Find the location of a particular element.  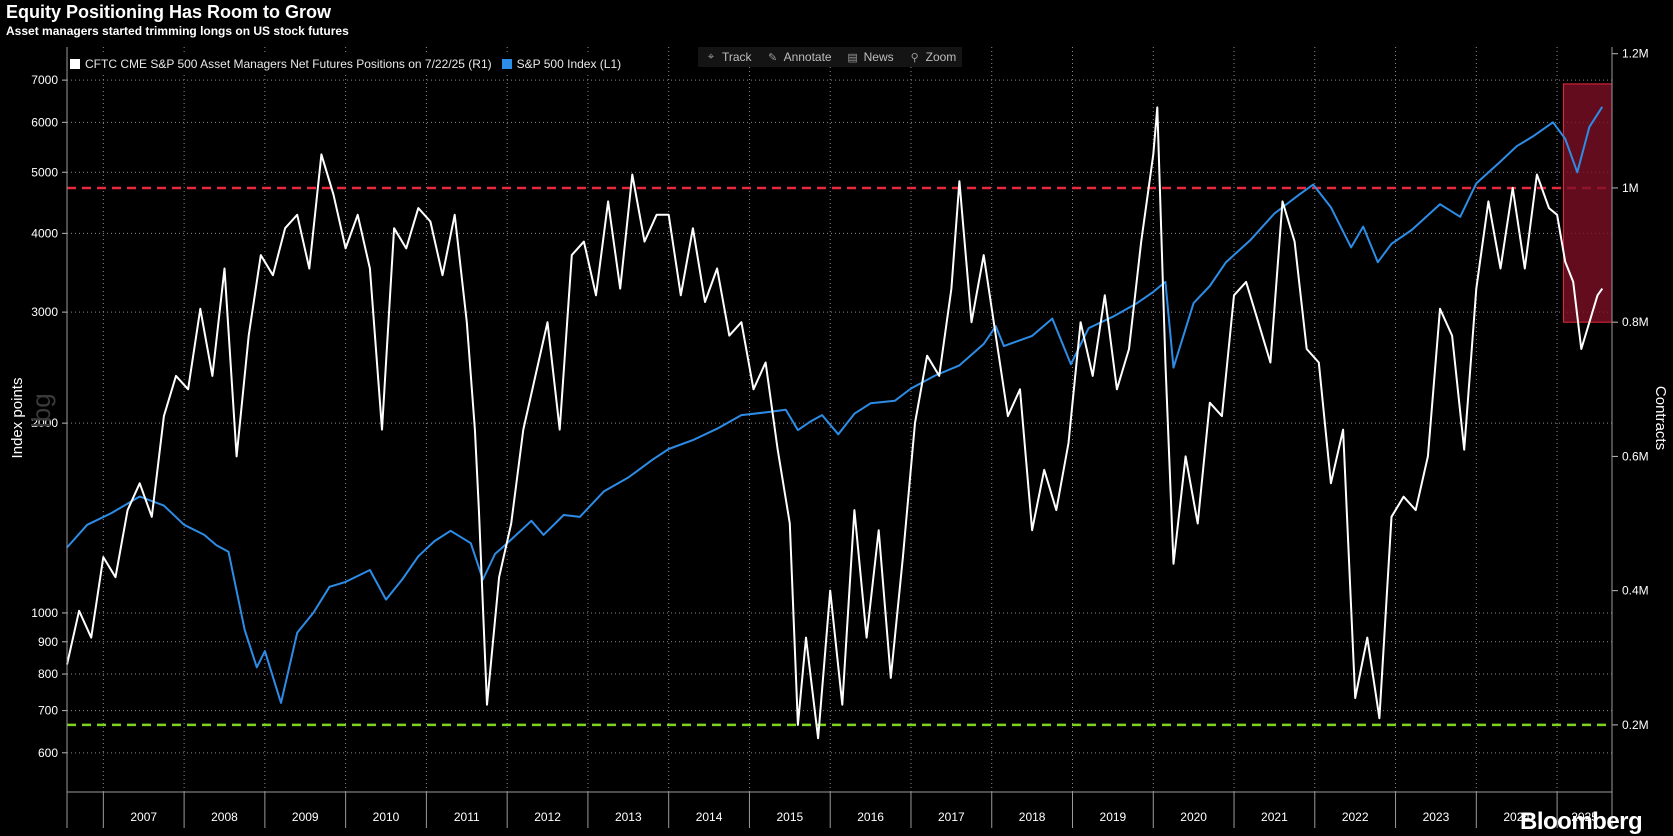

x-tick-label: 2017 is located at coordinates (951, 817).